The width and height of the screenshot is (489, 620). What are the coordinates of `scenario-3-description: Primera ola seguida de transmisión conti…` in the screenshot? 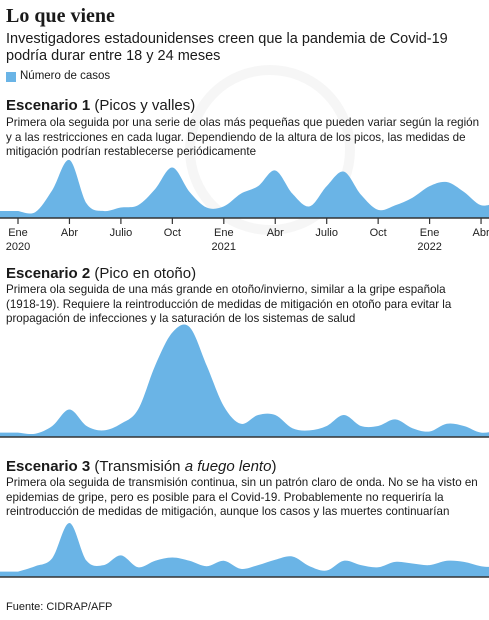 It's located at (242, 497).